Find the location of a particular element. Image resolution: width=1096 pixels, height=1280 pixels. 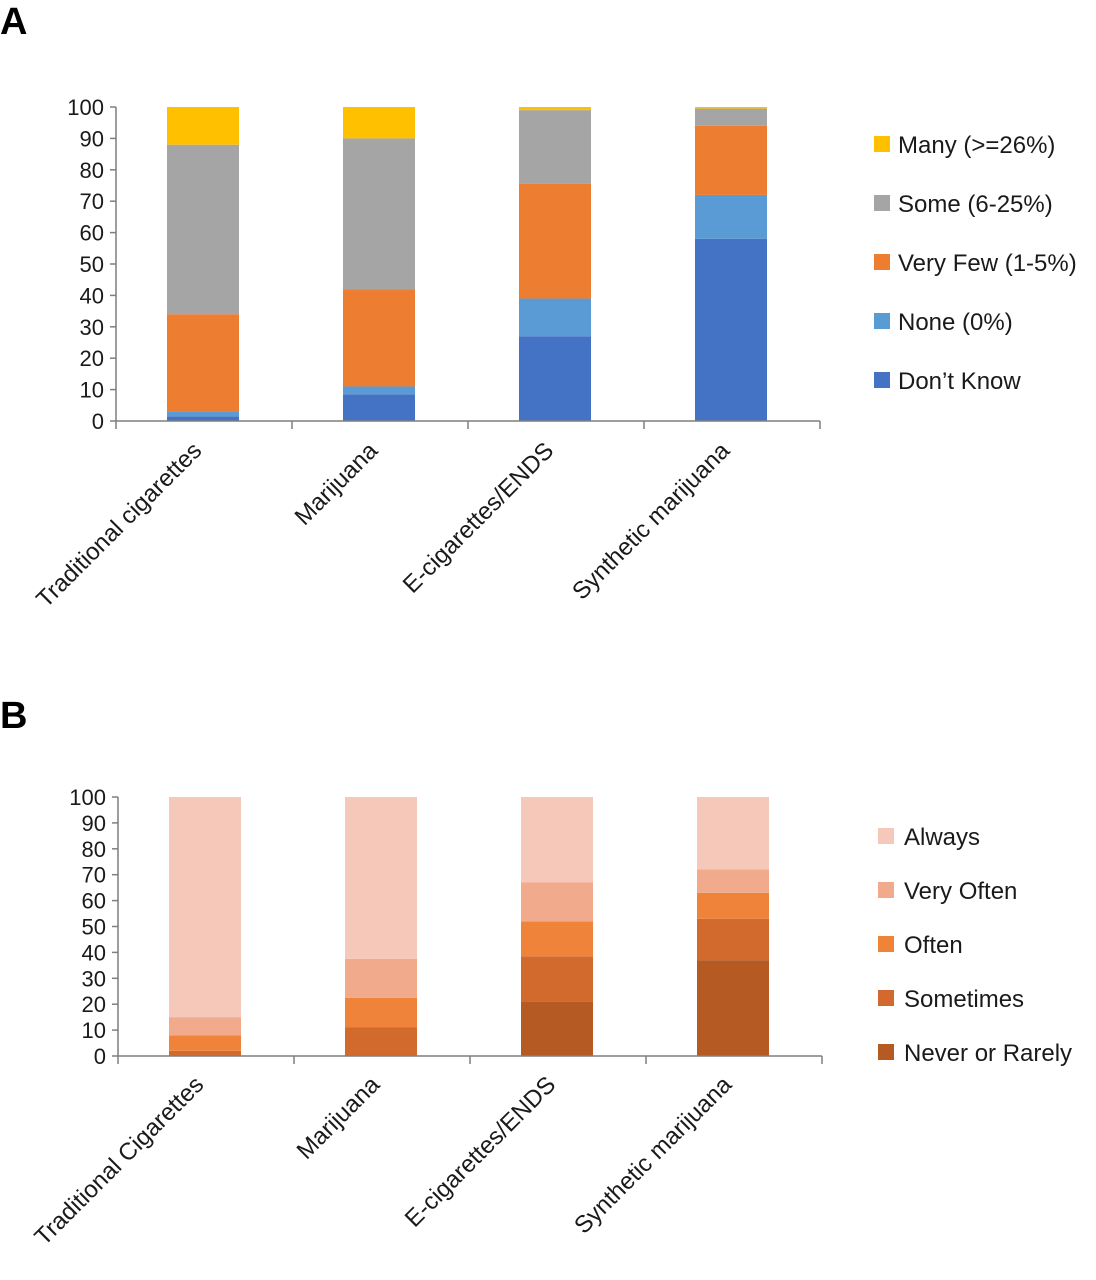

category-label: Traditional Cigarettes is located at coordinates (119, 1161).